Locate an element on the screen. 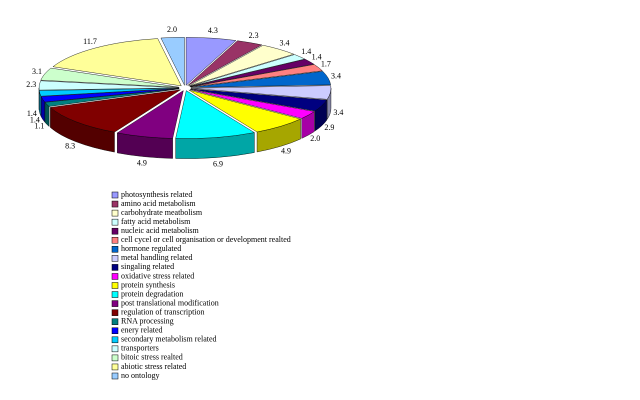  data-label: 1.1 is located at coordinates (39, 126).